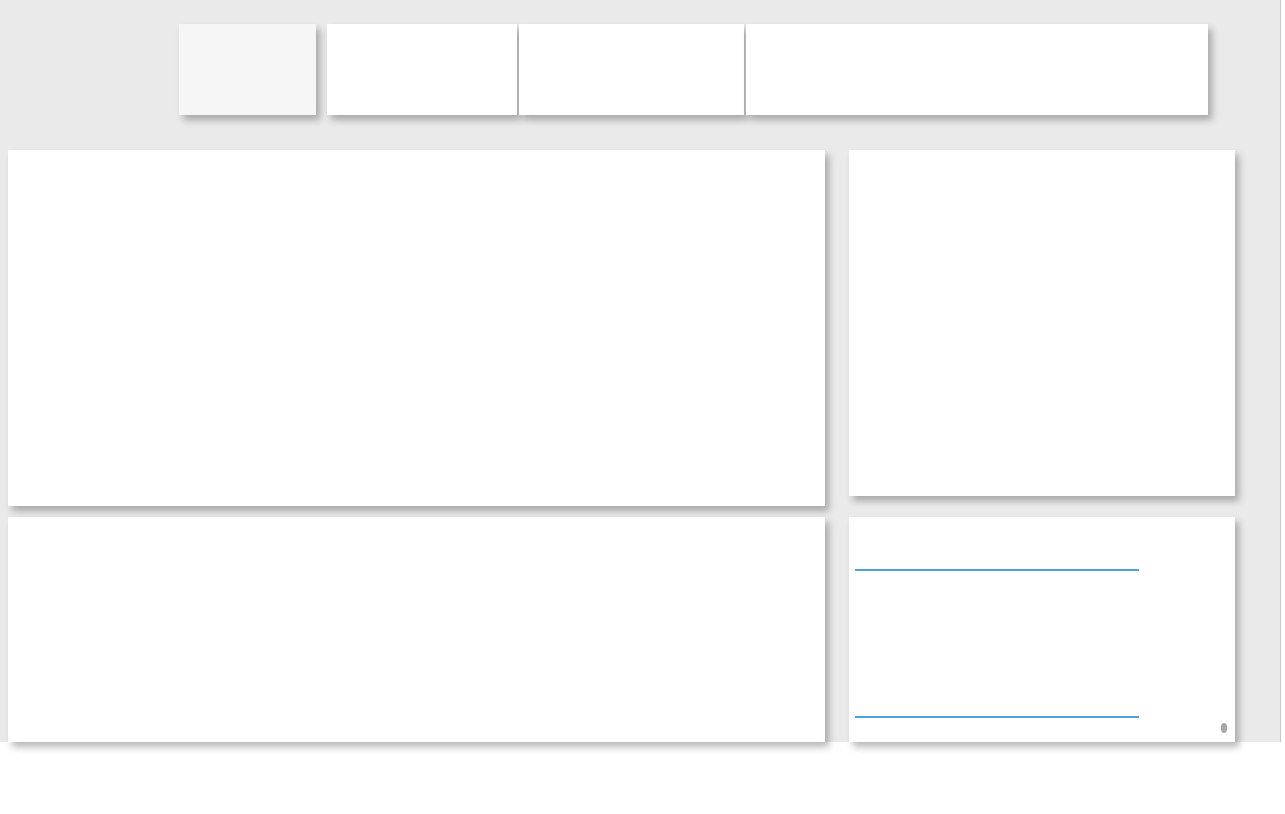 The width and height of the screenshot is (1285, 814). I want to click on kpi-average-monthly-revenue, so click(422, 69).